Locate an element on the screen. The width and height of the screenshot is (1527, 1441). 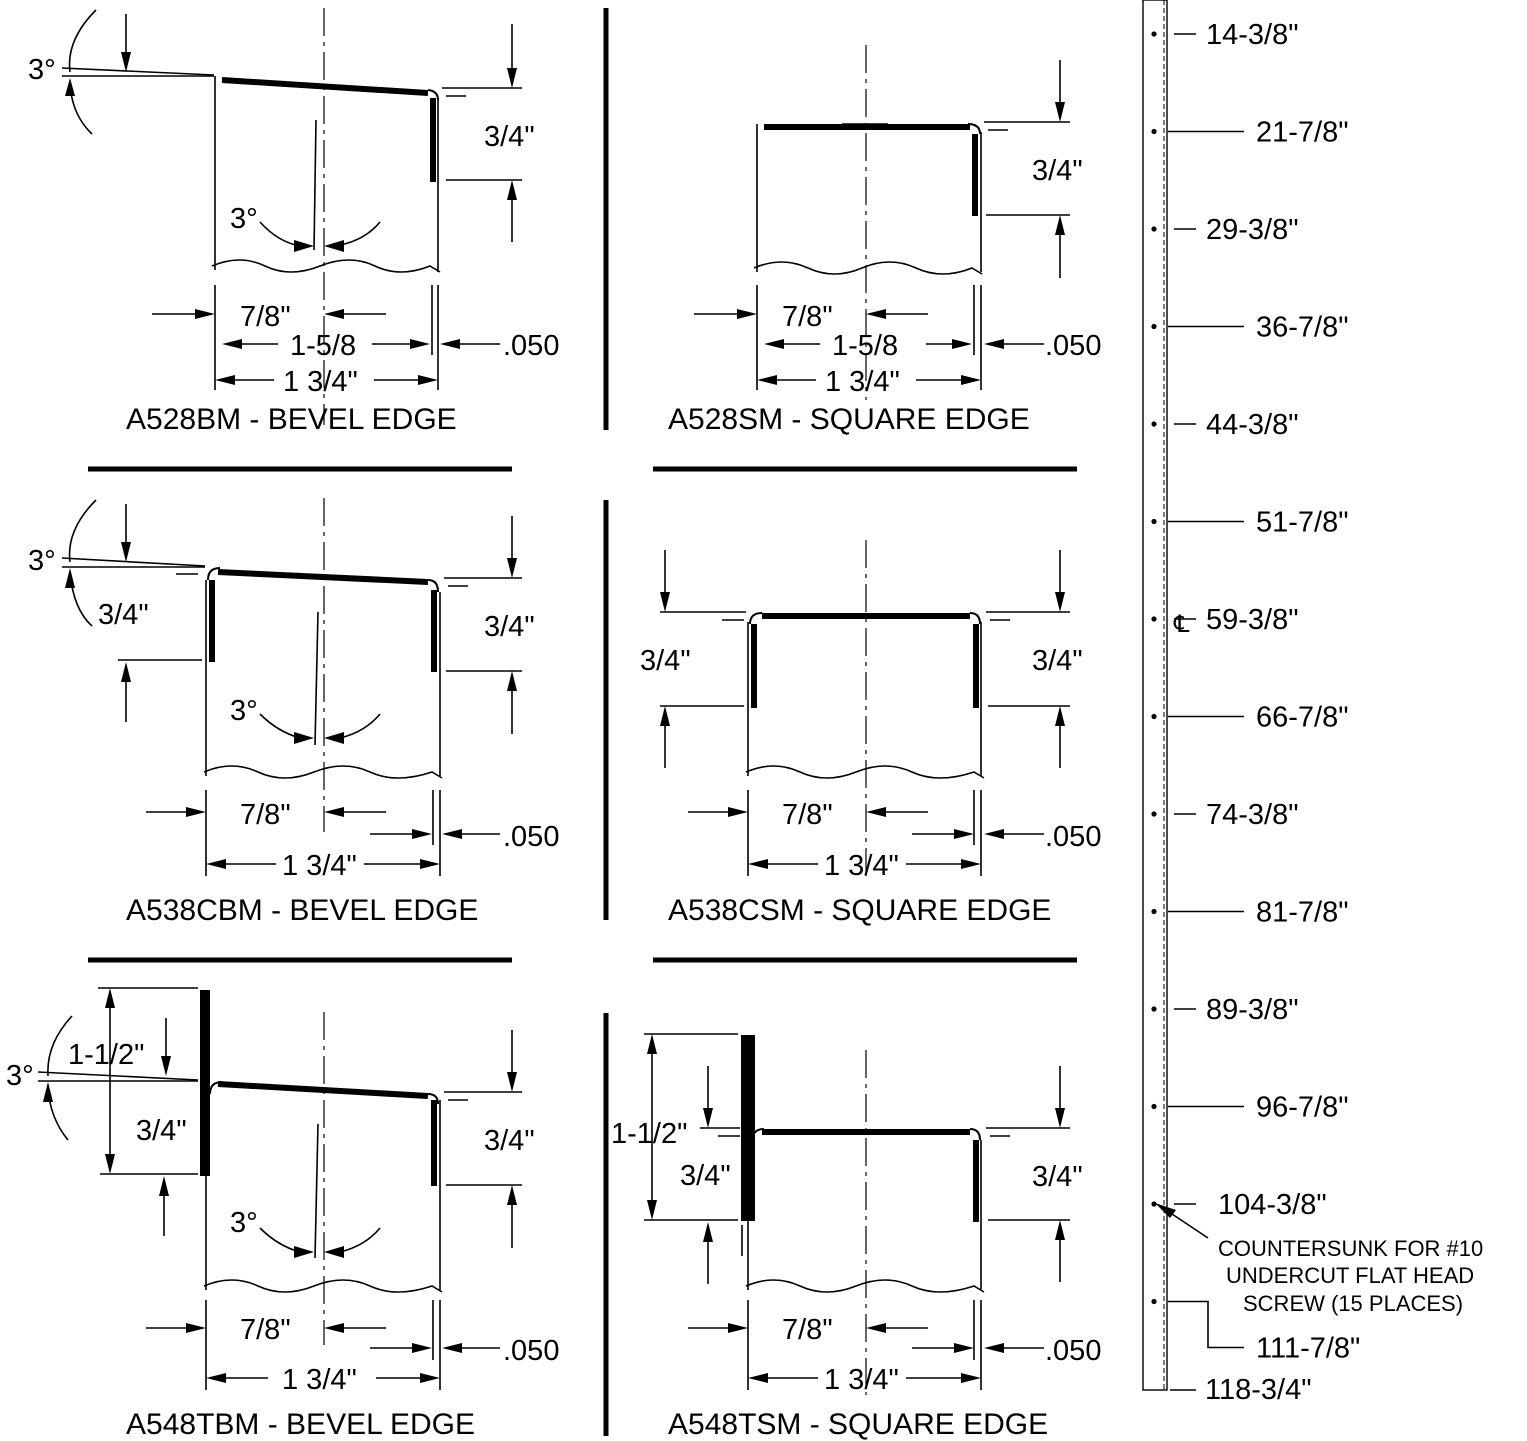
hole-position-label: 111-7/8" is located at coordinates (1308, 1349).